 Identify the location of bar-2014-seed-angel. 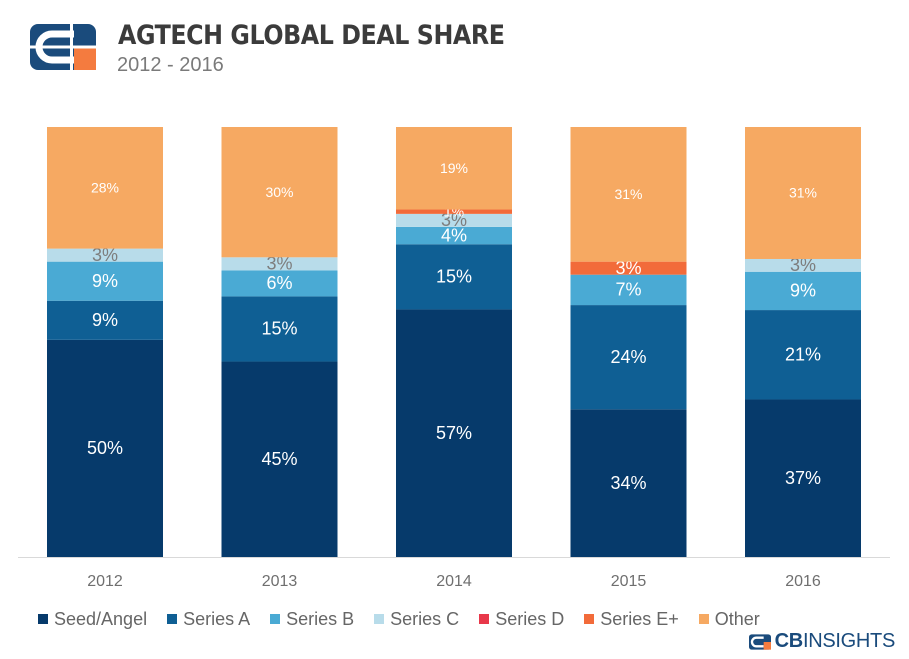
(454, 433).